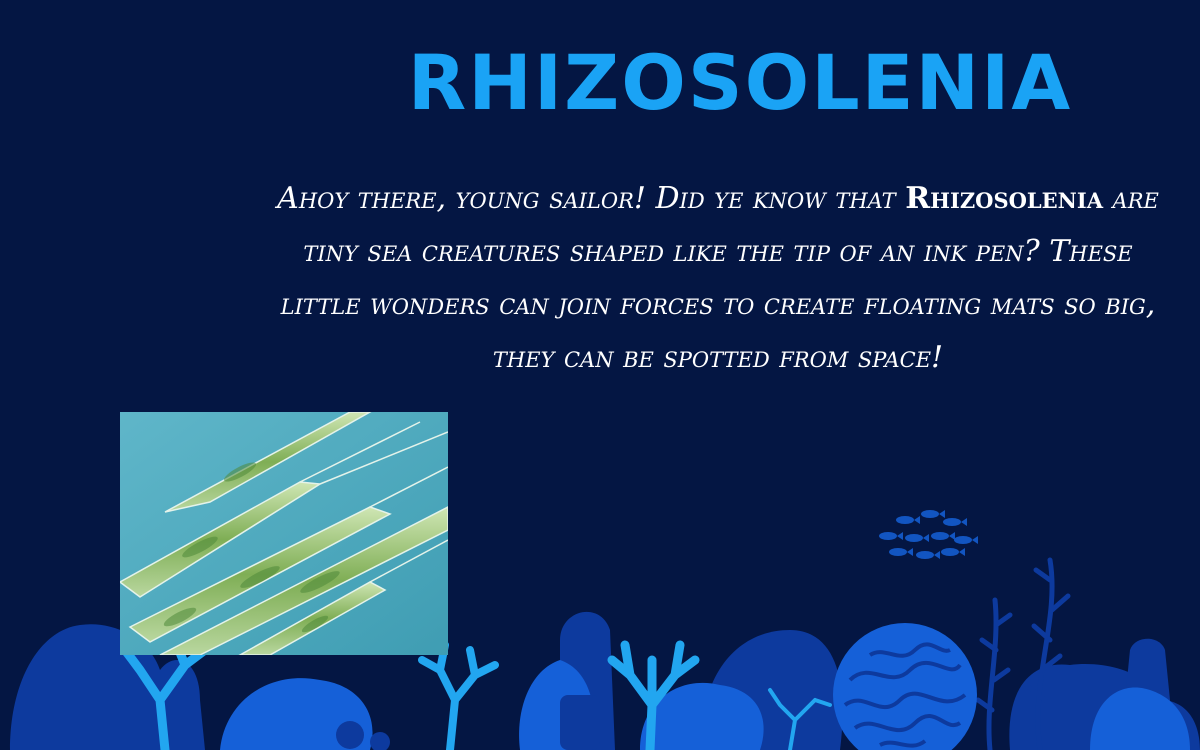 The height and width of the screenshot is (750, 1200). What do you see at coordinates (740, 82) in the screenshot?
I see `slide-title: RHIZOSOLENIA` at bounding box center [740, 82].